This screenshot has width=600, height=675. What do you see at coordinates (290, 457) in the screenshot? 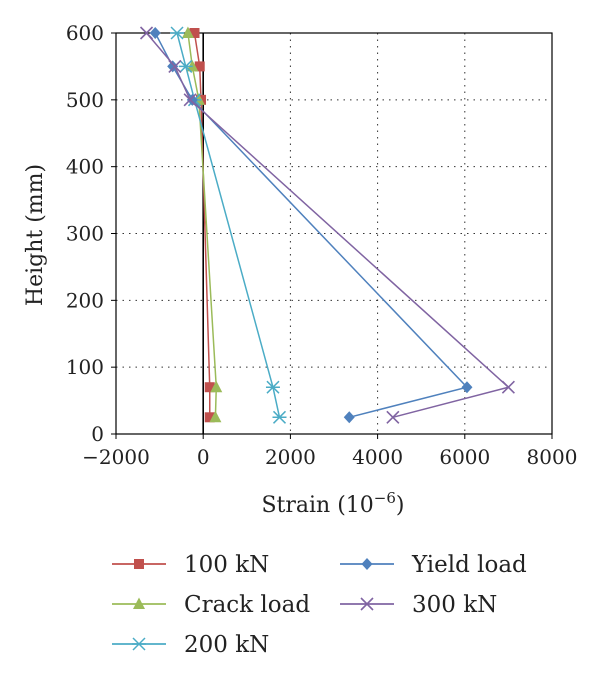
I see `x-tick-label: 2000` at bounding box center [290, 457].